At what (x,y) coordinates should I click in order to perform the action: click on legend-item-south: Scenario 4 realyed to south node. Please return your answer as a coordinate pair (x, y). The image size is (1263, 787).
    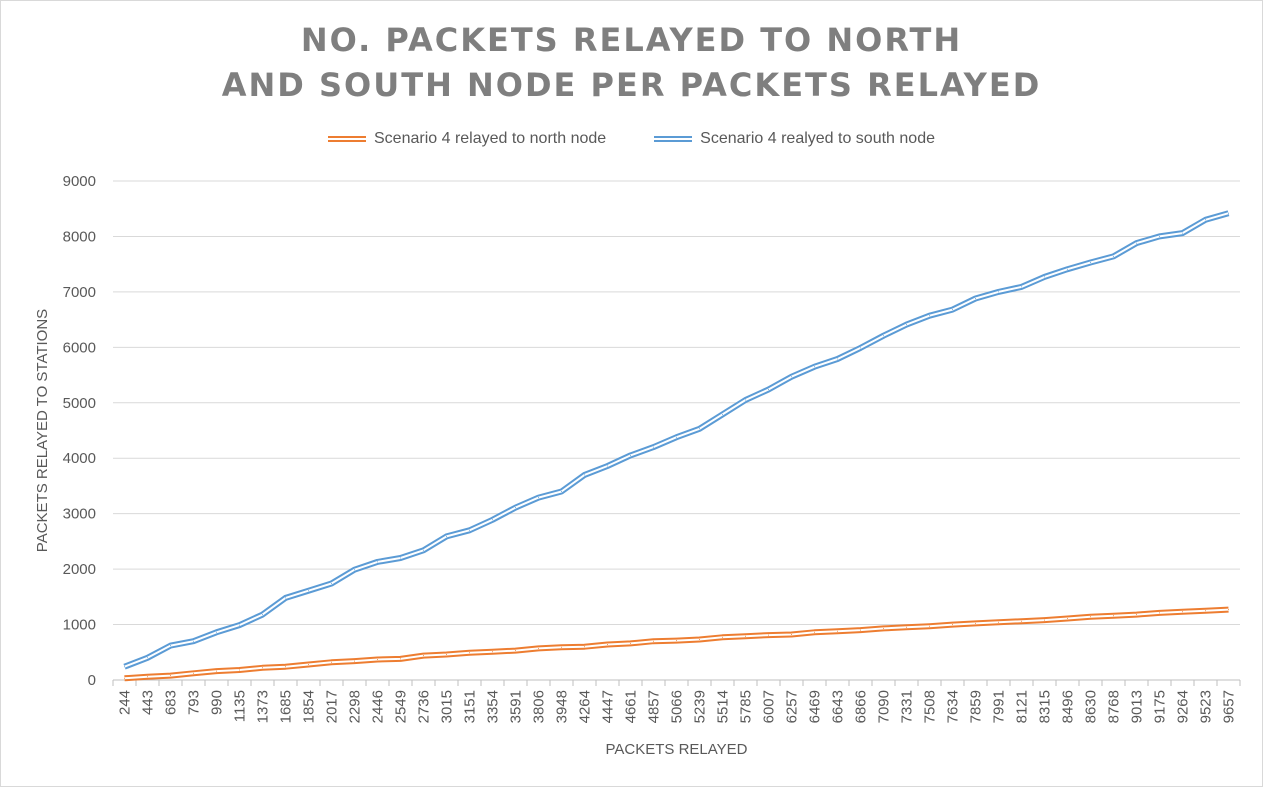
    Looking at the image, I should click on (794, 139).